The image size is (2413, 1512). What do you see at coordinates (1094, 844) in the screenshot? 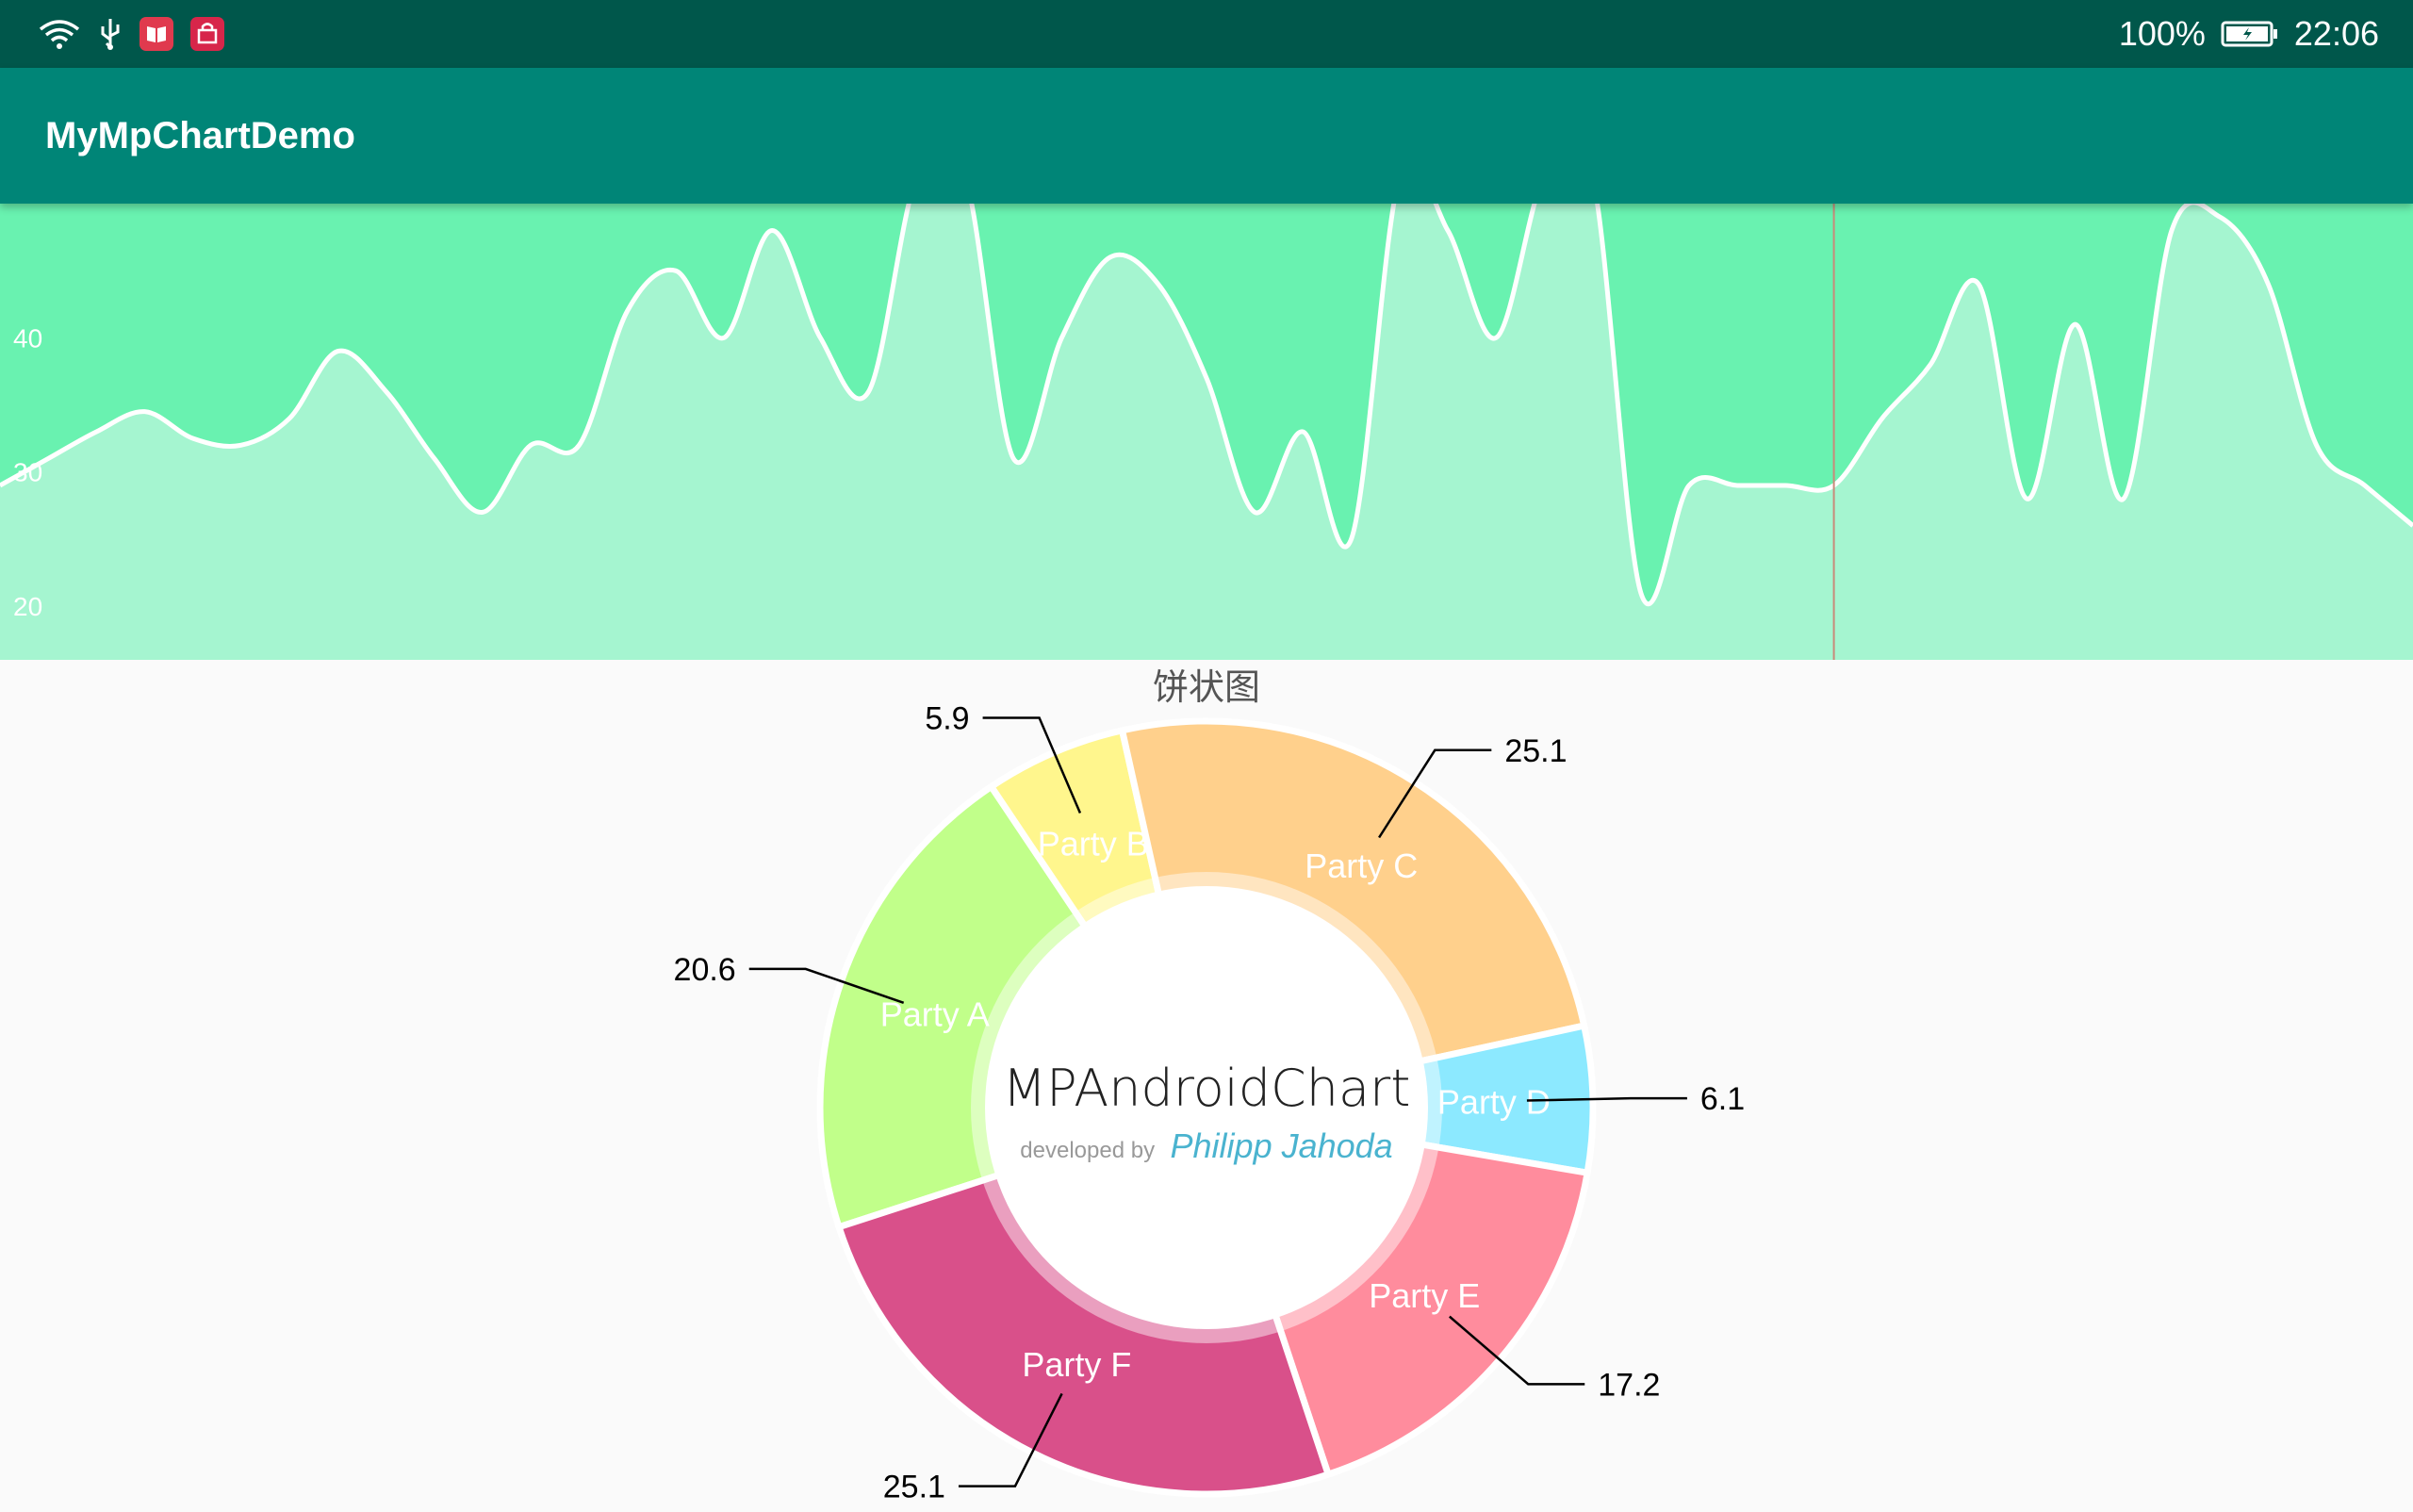
I see `pie-slice-label: Party B` at bounding box center [1094, 844].